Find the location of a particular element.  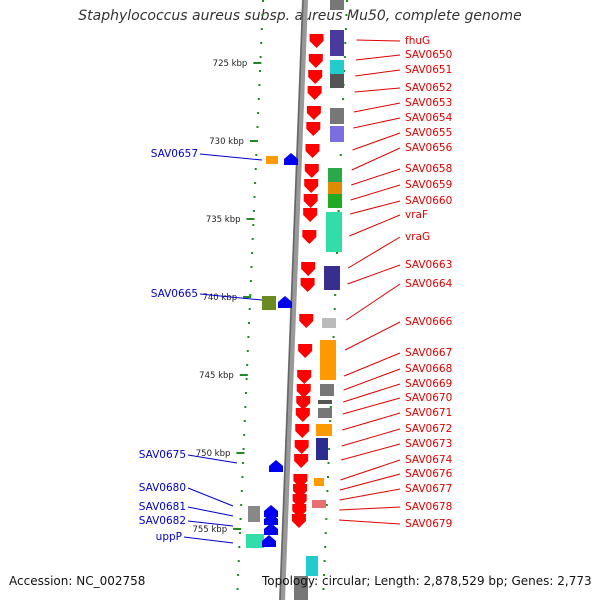

forward-gene-label: SAV0652 is located at coordinates (428, 88).